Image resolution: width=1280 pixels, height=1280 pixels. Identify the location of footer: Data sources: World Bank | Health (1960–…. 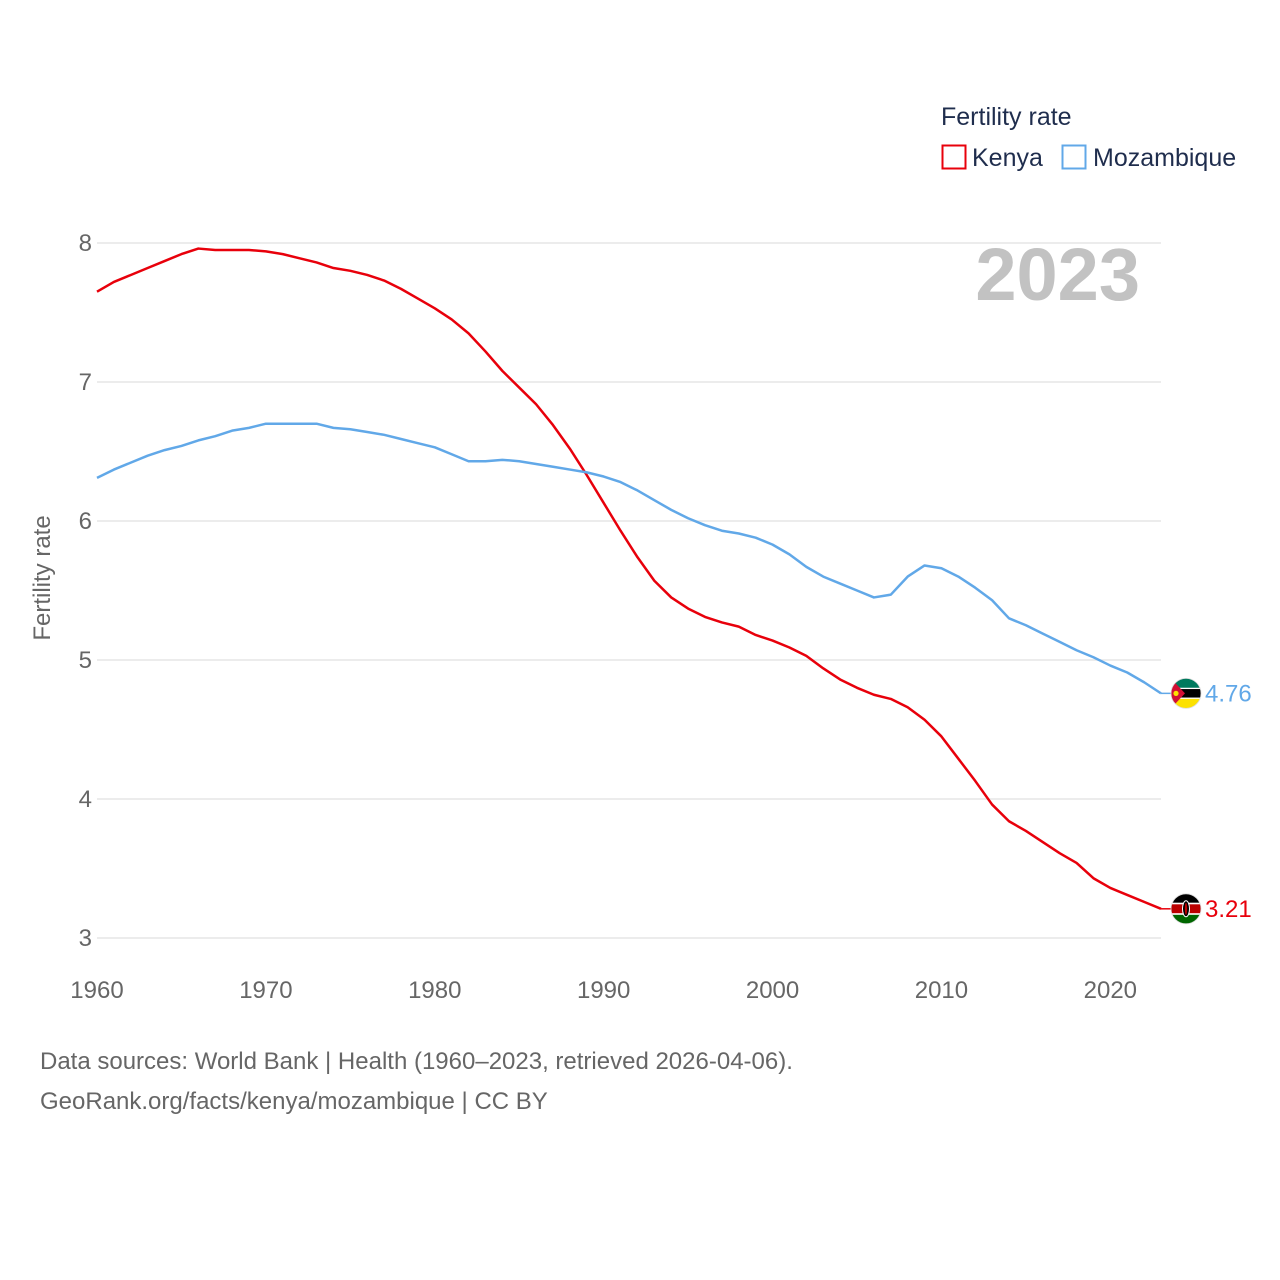
(416, 1082).